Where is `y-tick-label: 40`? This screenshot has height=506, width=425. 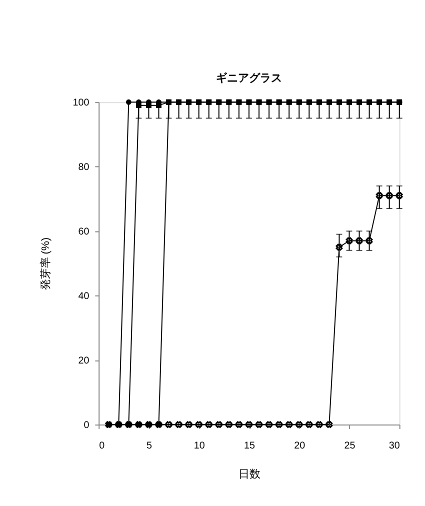
y-tick-label: 40 is located at coordinates (84, 296).